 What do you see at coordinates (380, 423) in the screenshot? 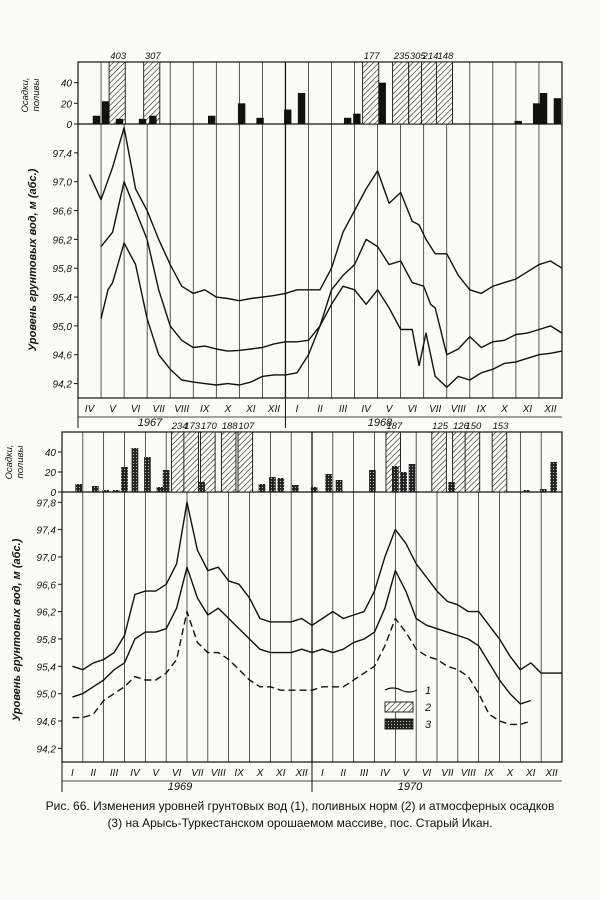
I see `year-label: 1968` at bounding box center [380, 423].